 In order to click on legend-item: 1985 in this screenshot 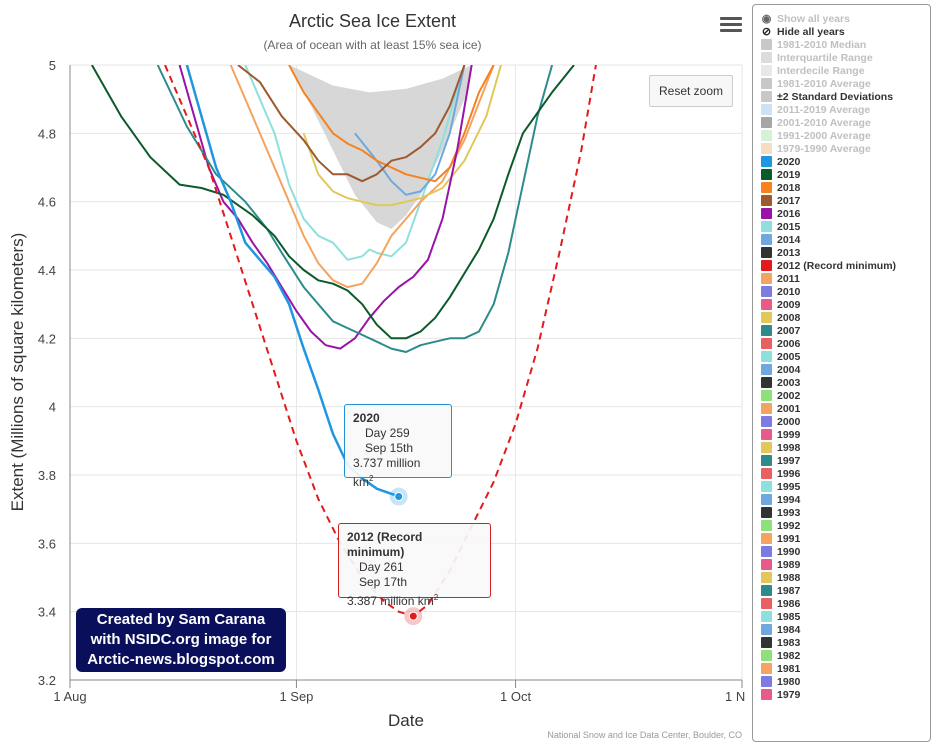, I will do `click(845, 616)`.